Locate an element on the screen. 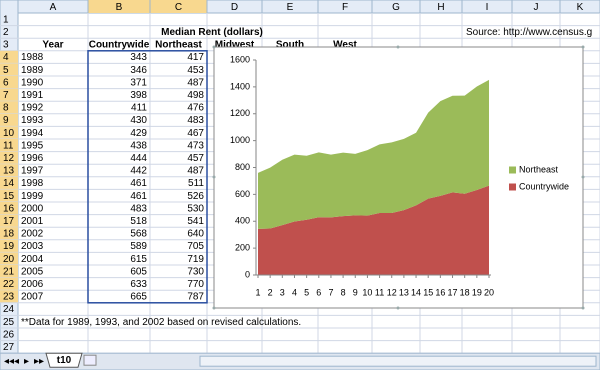 This screenshot has width=600, height=375. row-header: 5 is located at coordinates (6, 70).